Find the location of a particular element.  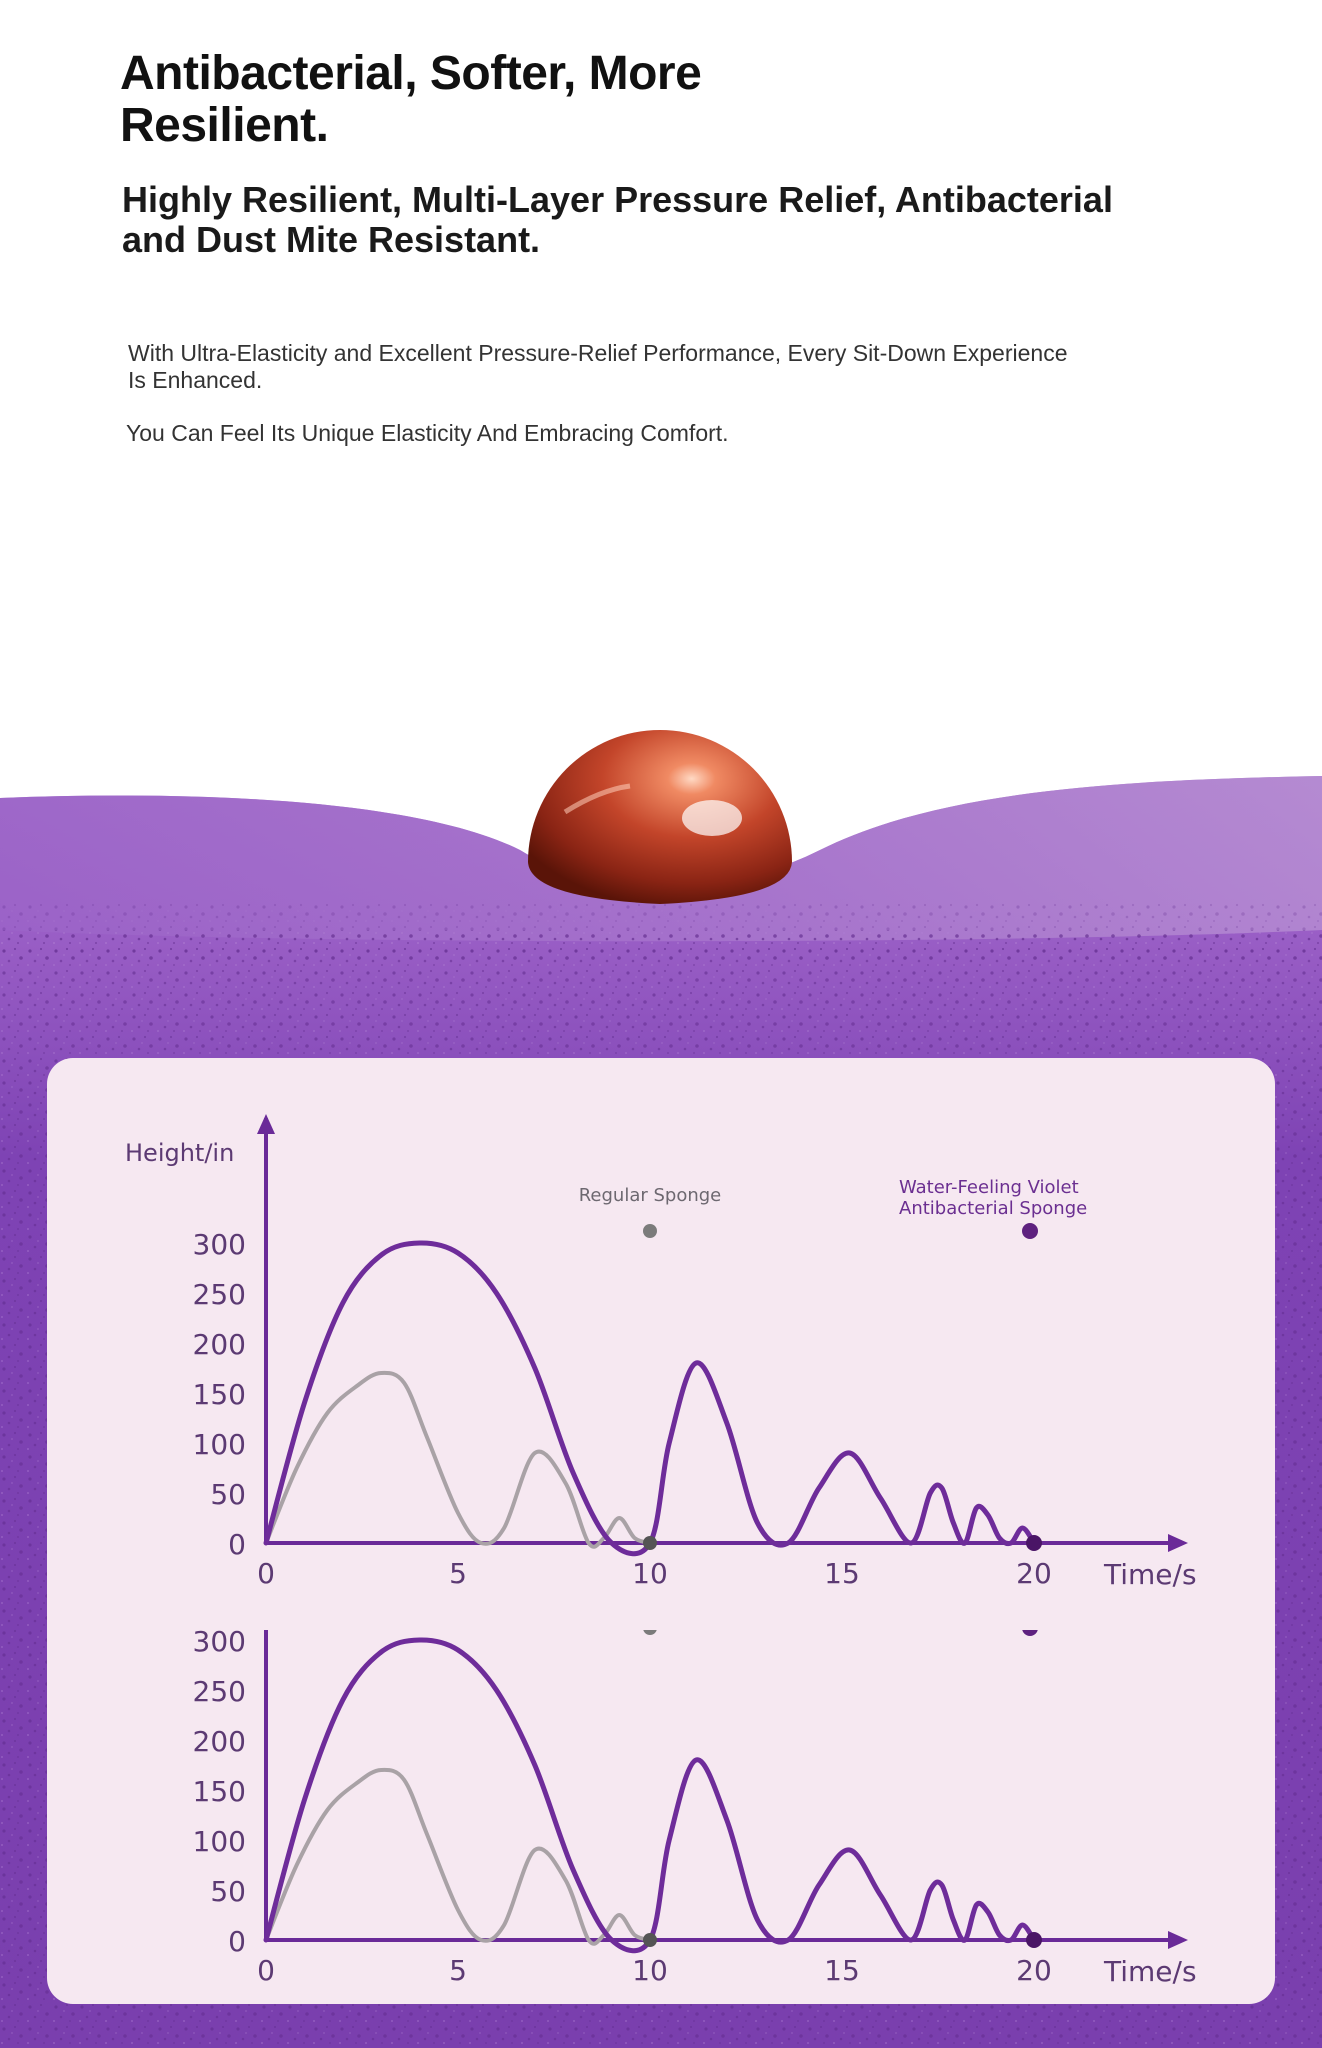

chart-bottom: 0 50 100 150 200 250 300 0 5 10 15 20 Time/s is located at coordinates (695, 1806).